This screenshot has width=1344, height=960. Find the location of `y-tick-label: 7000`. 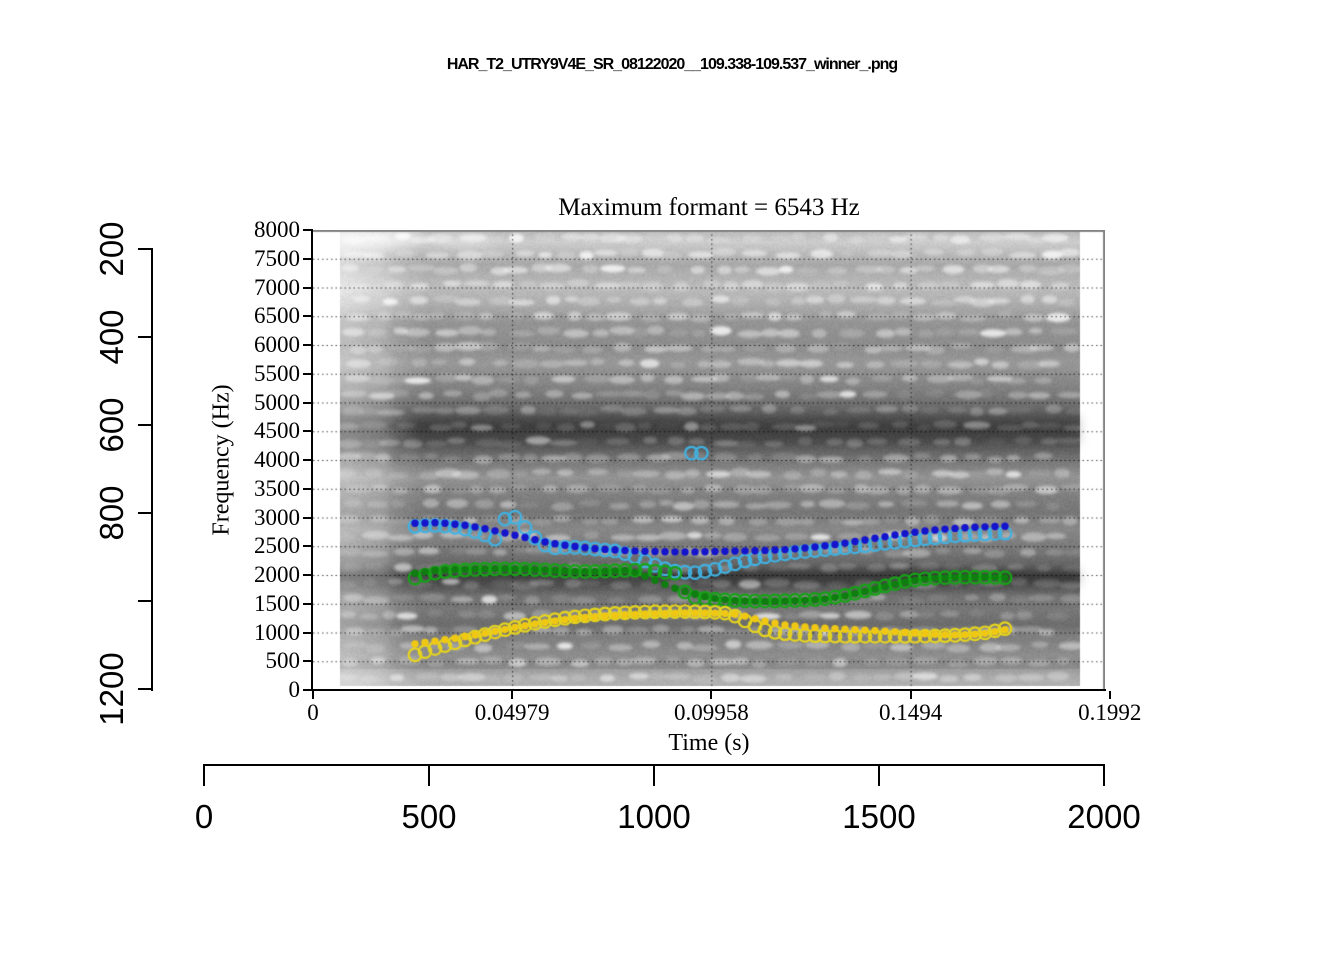

y-tick-label: 7000 is located at coordinates (277, 287).